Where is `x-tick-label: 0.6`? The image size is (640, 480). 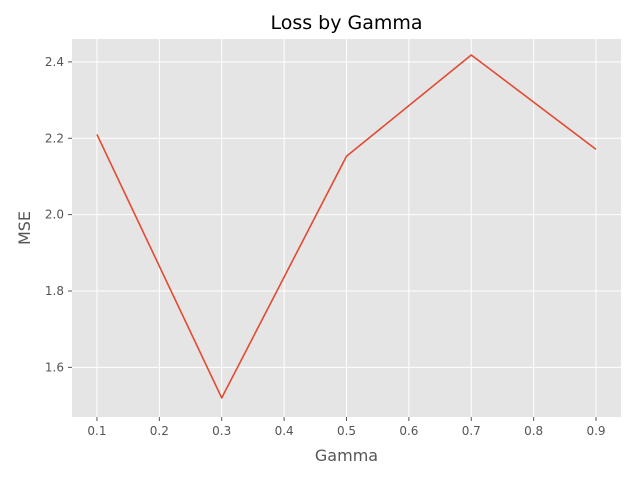
x-tick-label: 0.6 is located at coordinates (408, 431).